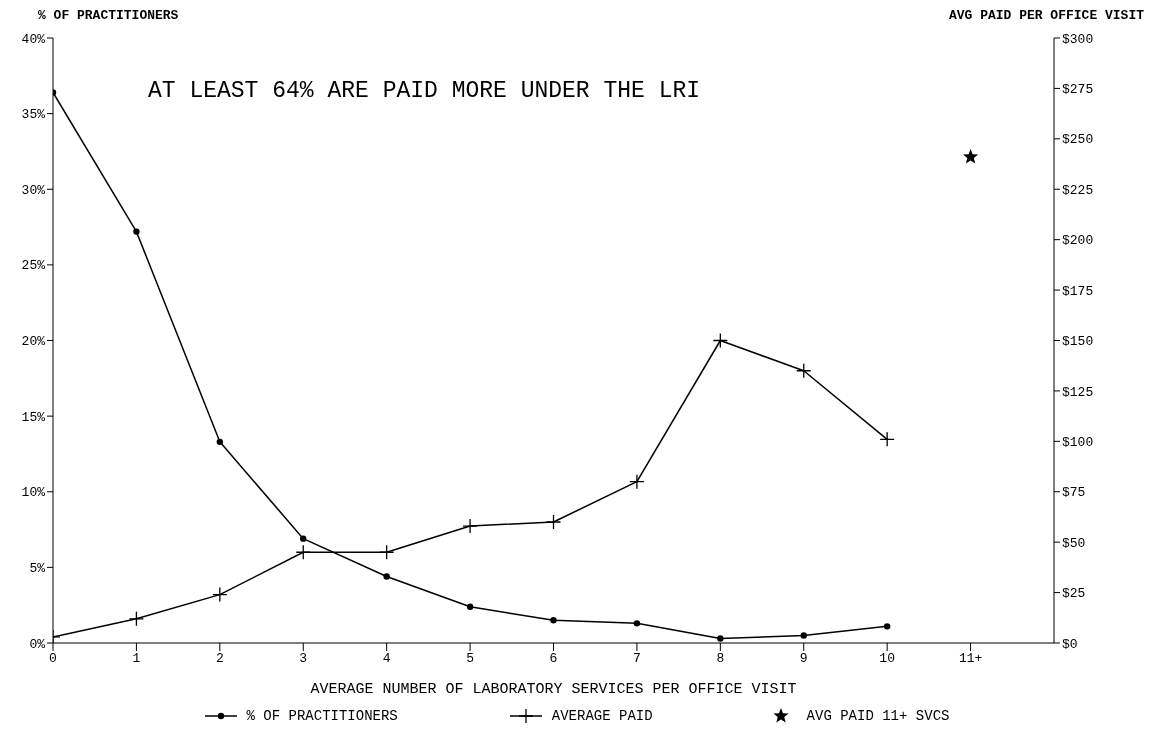  What do you see at coordinates (878, 716) in the screenshot?
I see `legend-label: AVG PAID 11+ SVCS` at bounding box center [878, 716].